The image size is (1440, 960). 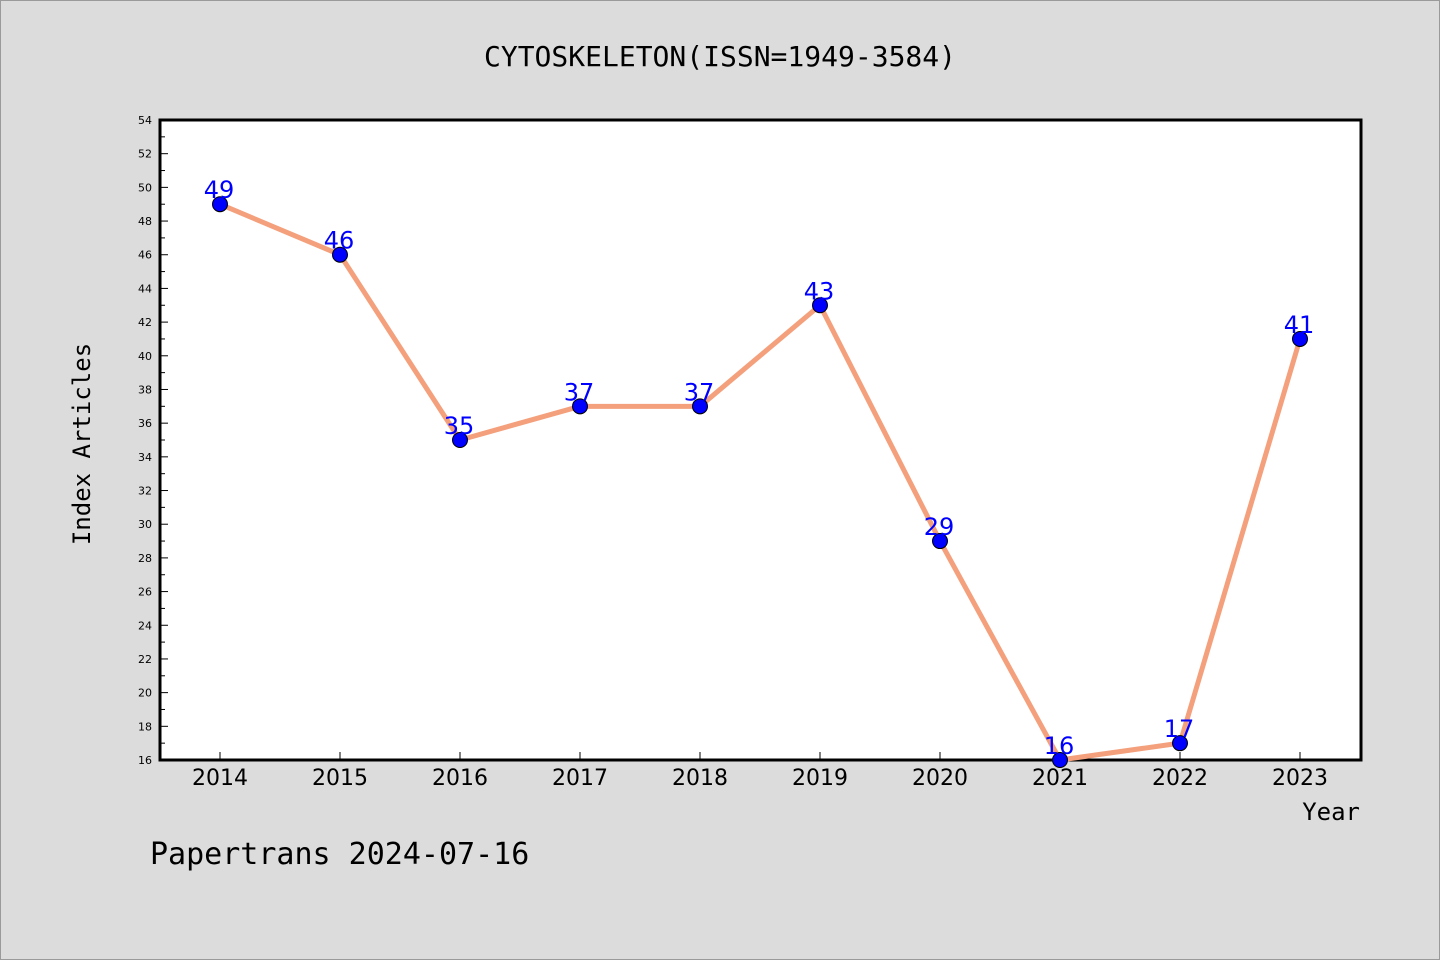 What do you see at coordinates (1059, 746) in the screenshot?
I see `data-label: 16` at bounding box center [1059, 746].